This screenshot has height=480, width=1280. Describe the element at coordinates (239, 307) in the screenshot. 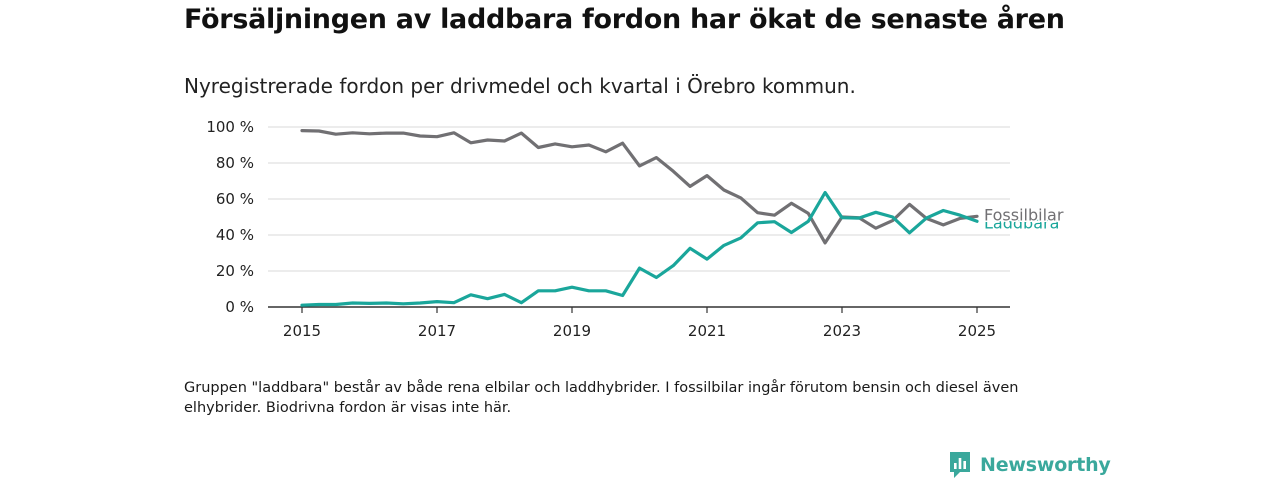

I see `y-tick-label: 0 %` at that location.